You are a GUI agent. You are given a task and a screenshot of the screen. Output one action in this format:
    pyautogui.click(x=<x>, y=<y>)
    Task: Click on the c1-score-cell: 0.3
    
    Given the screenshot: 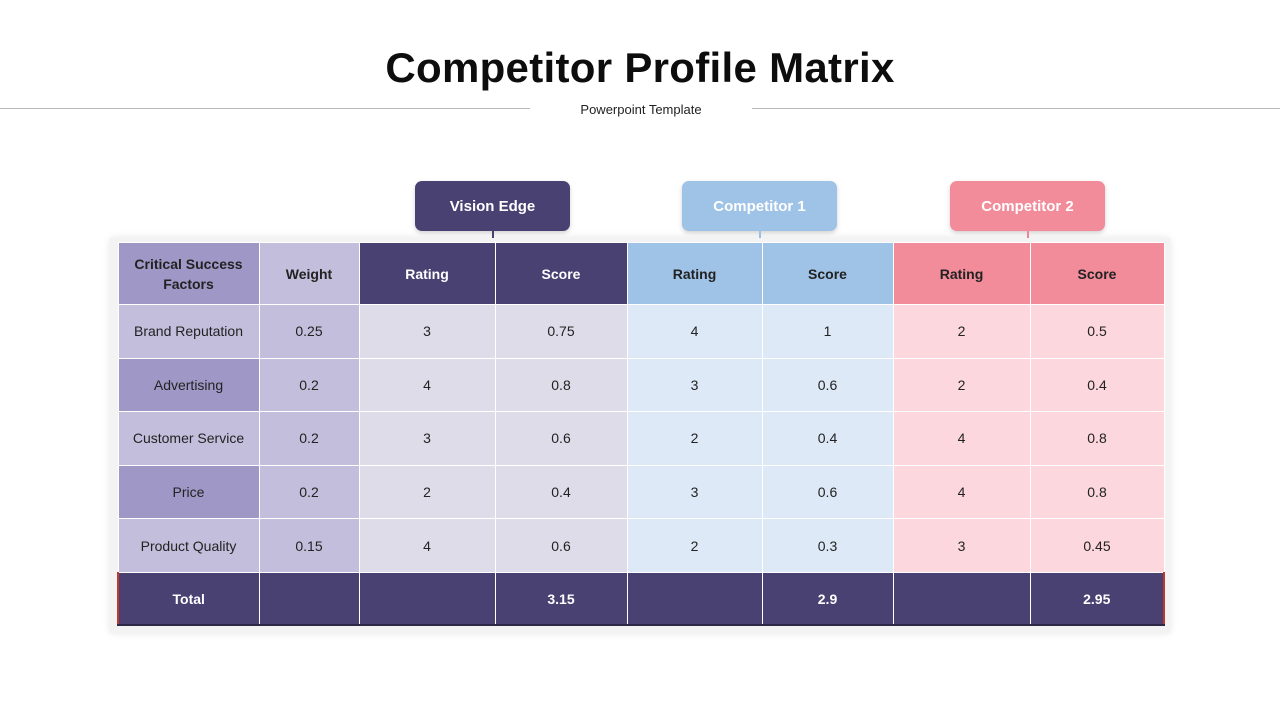 What is the action you would take?
    pyautogui.click(x=827, y=545)
    